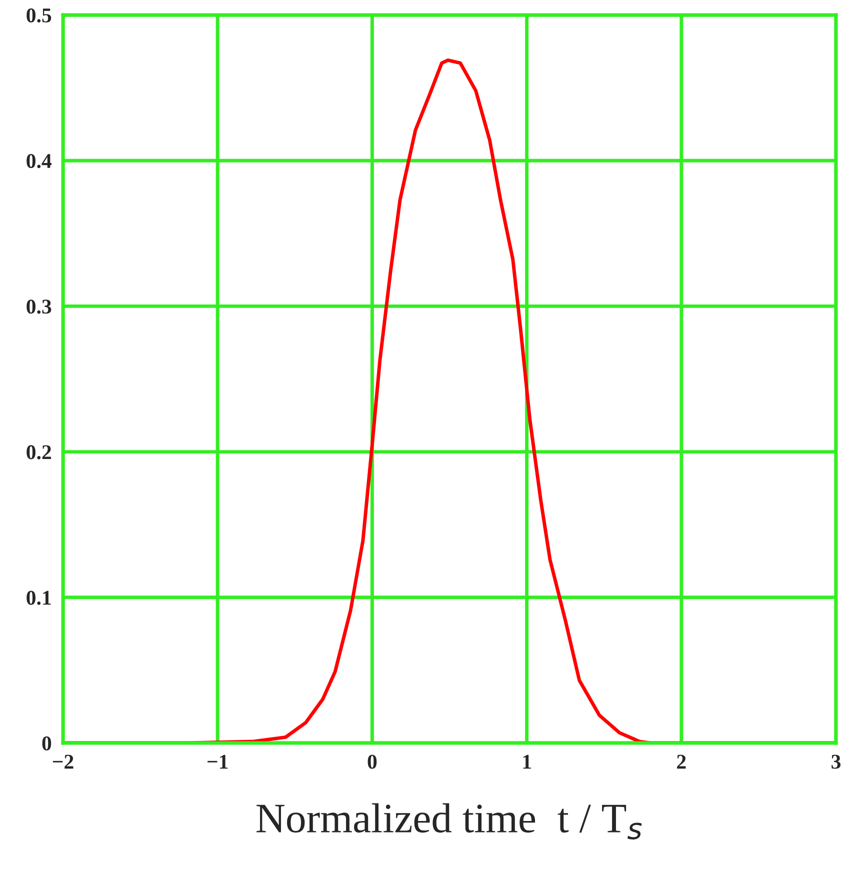 The width and height of the screenshot is (841, 872). I want to click on x-tick-label: 2, so click(681, 761).